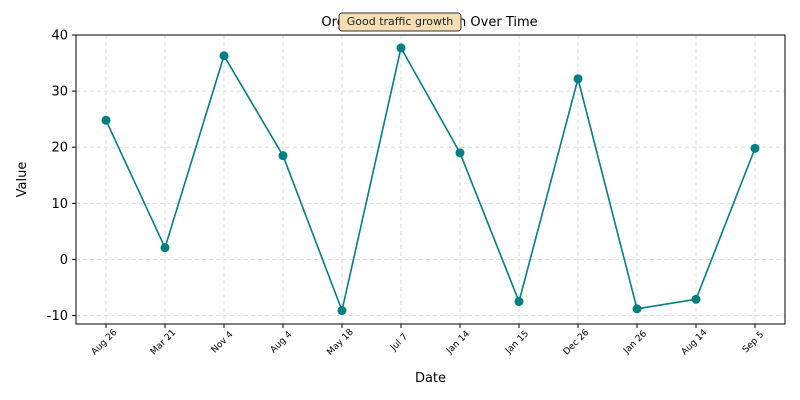 The height and width of the screenshot is (400, 800). I want to click on x-axis-title: Date, so click(430, 378).